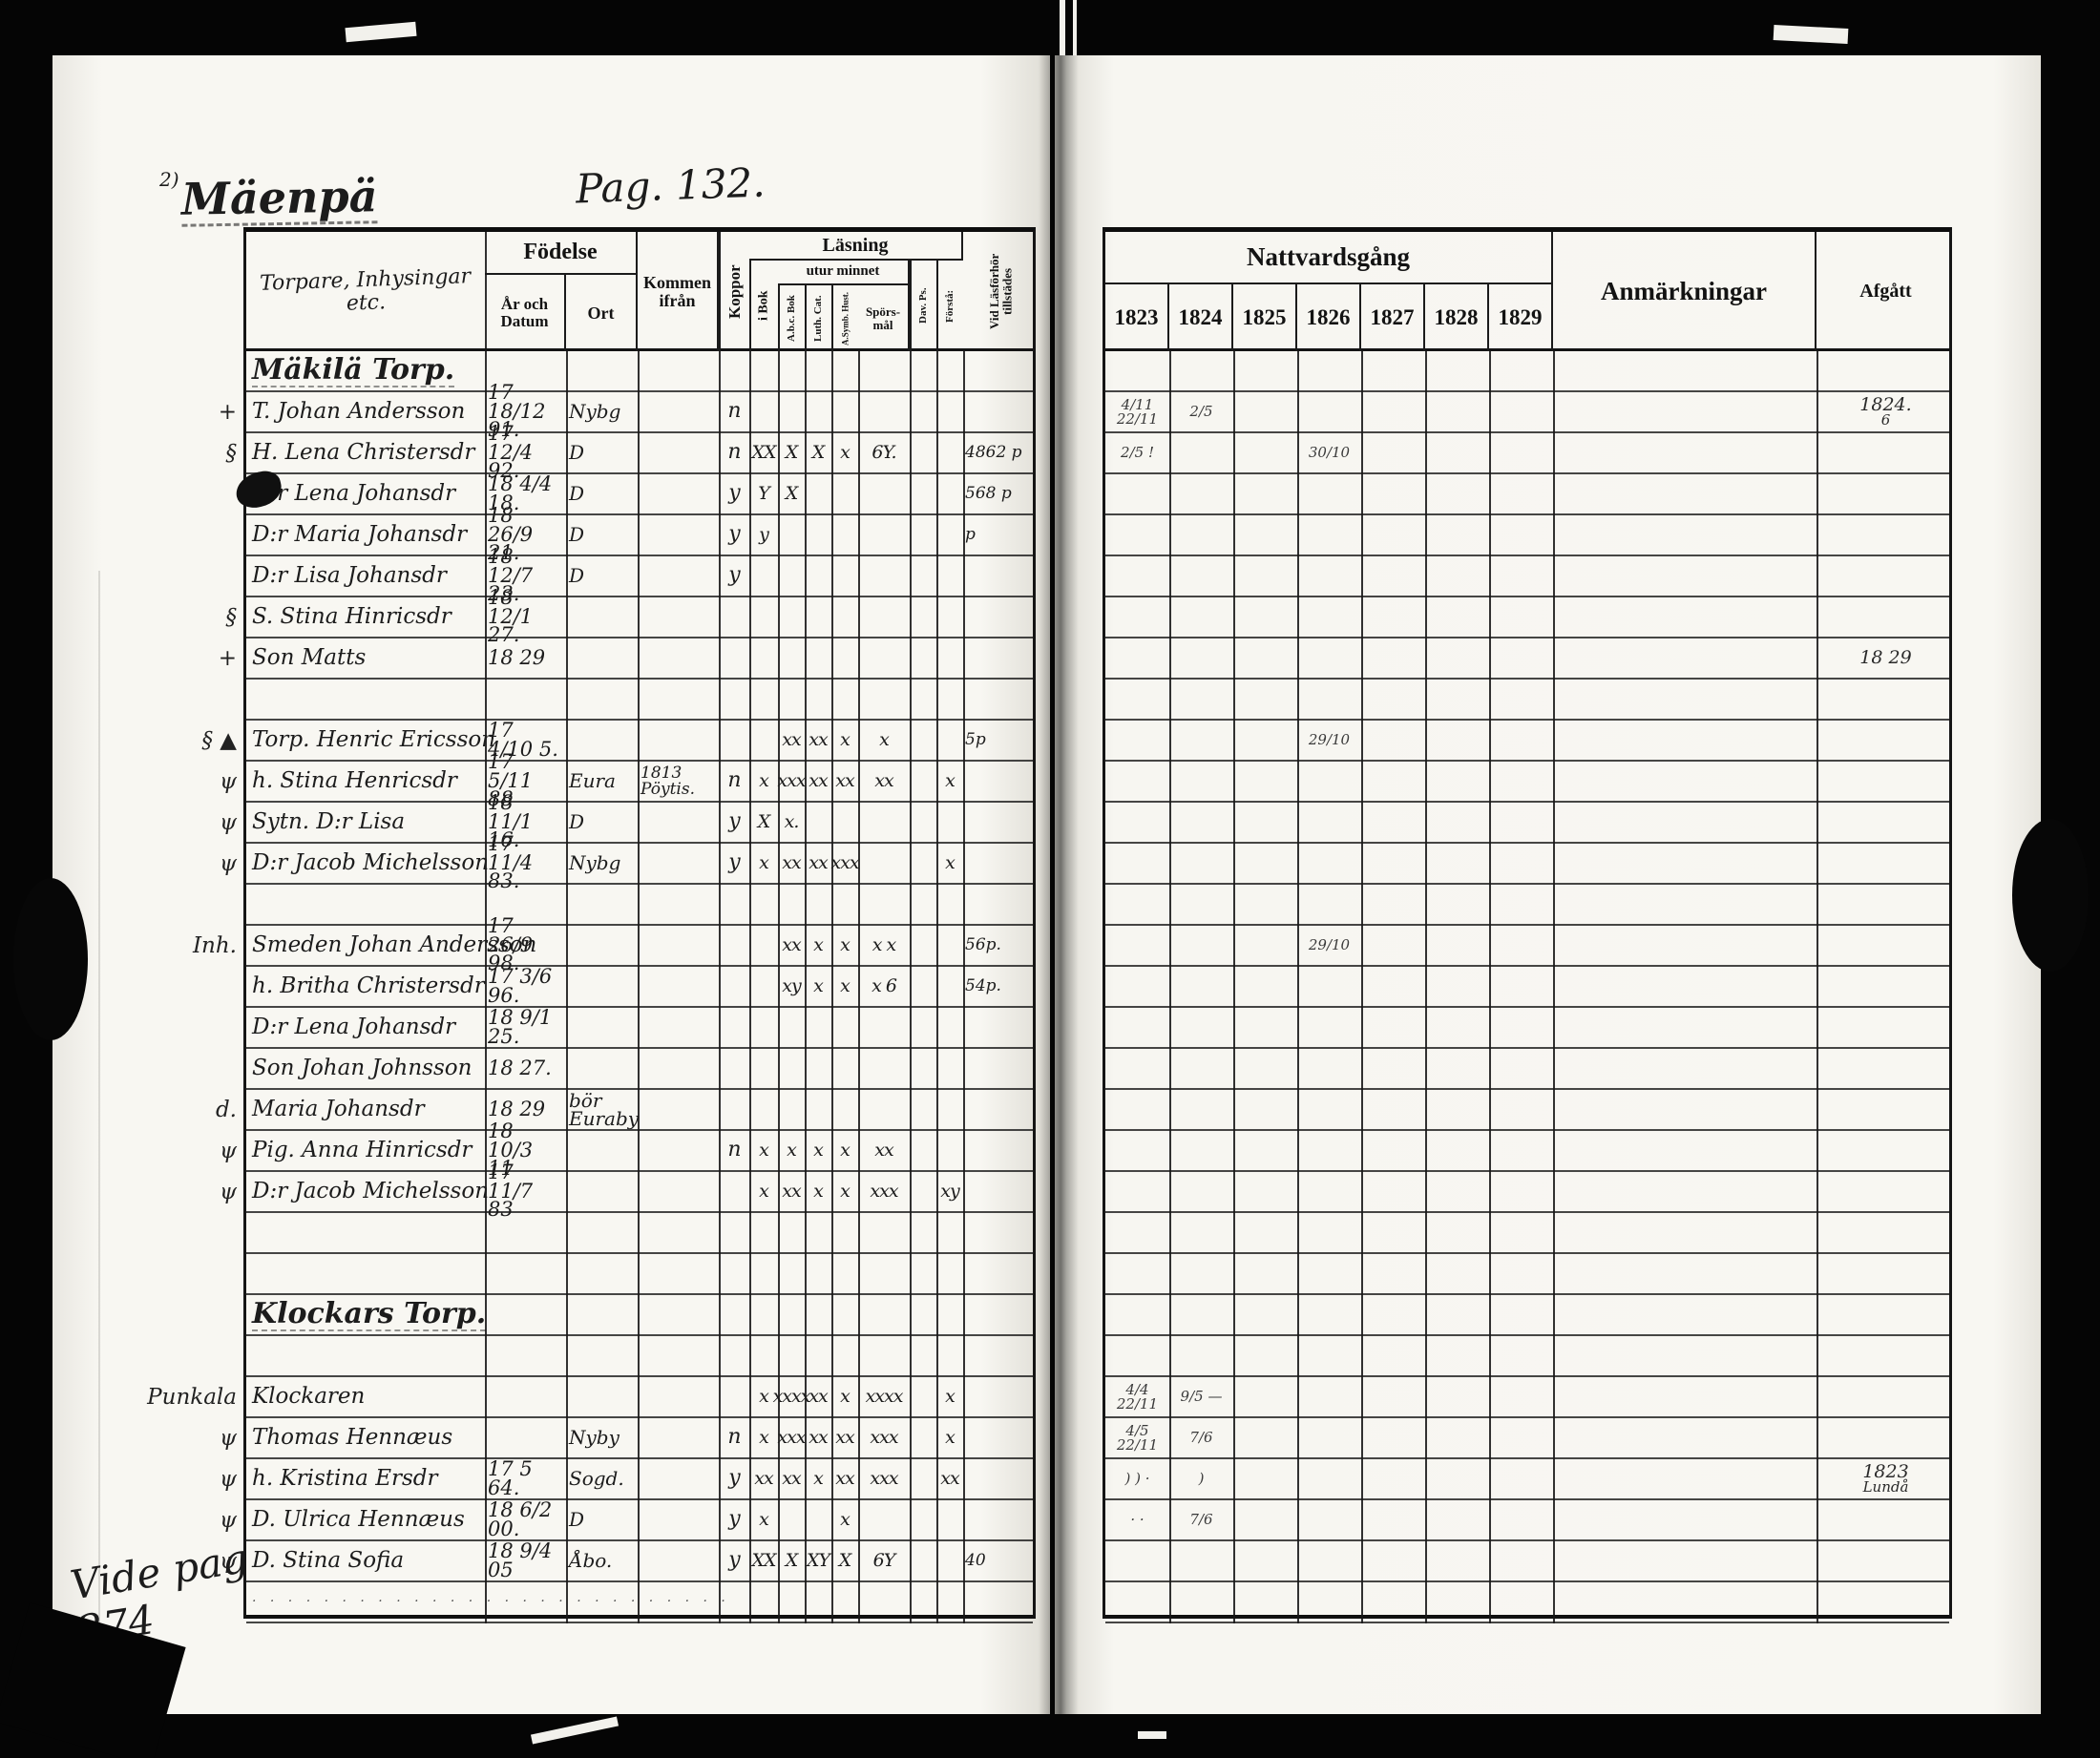 The width and height of the screenshot is (2100, 1758). Describe the element at coordinates (309, 1396) in the screenshot. I see `person-name: Klockaren` at that location.